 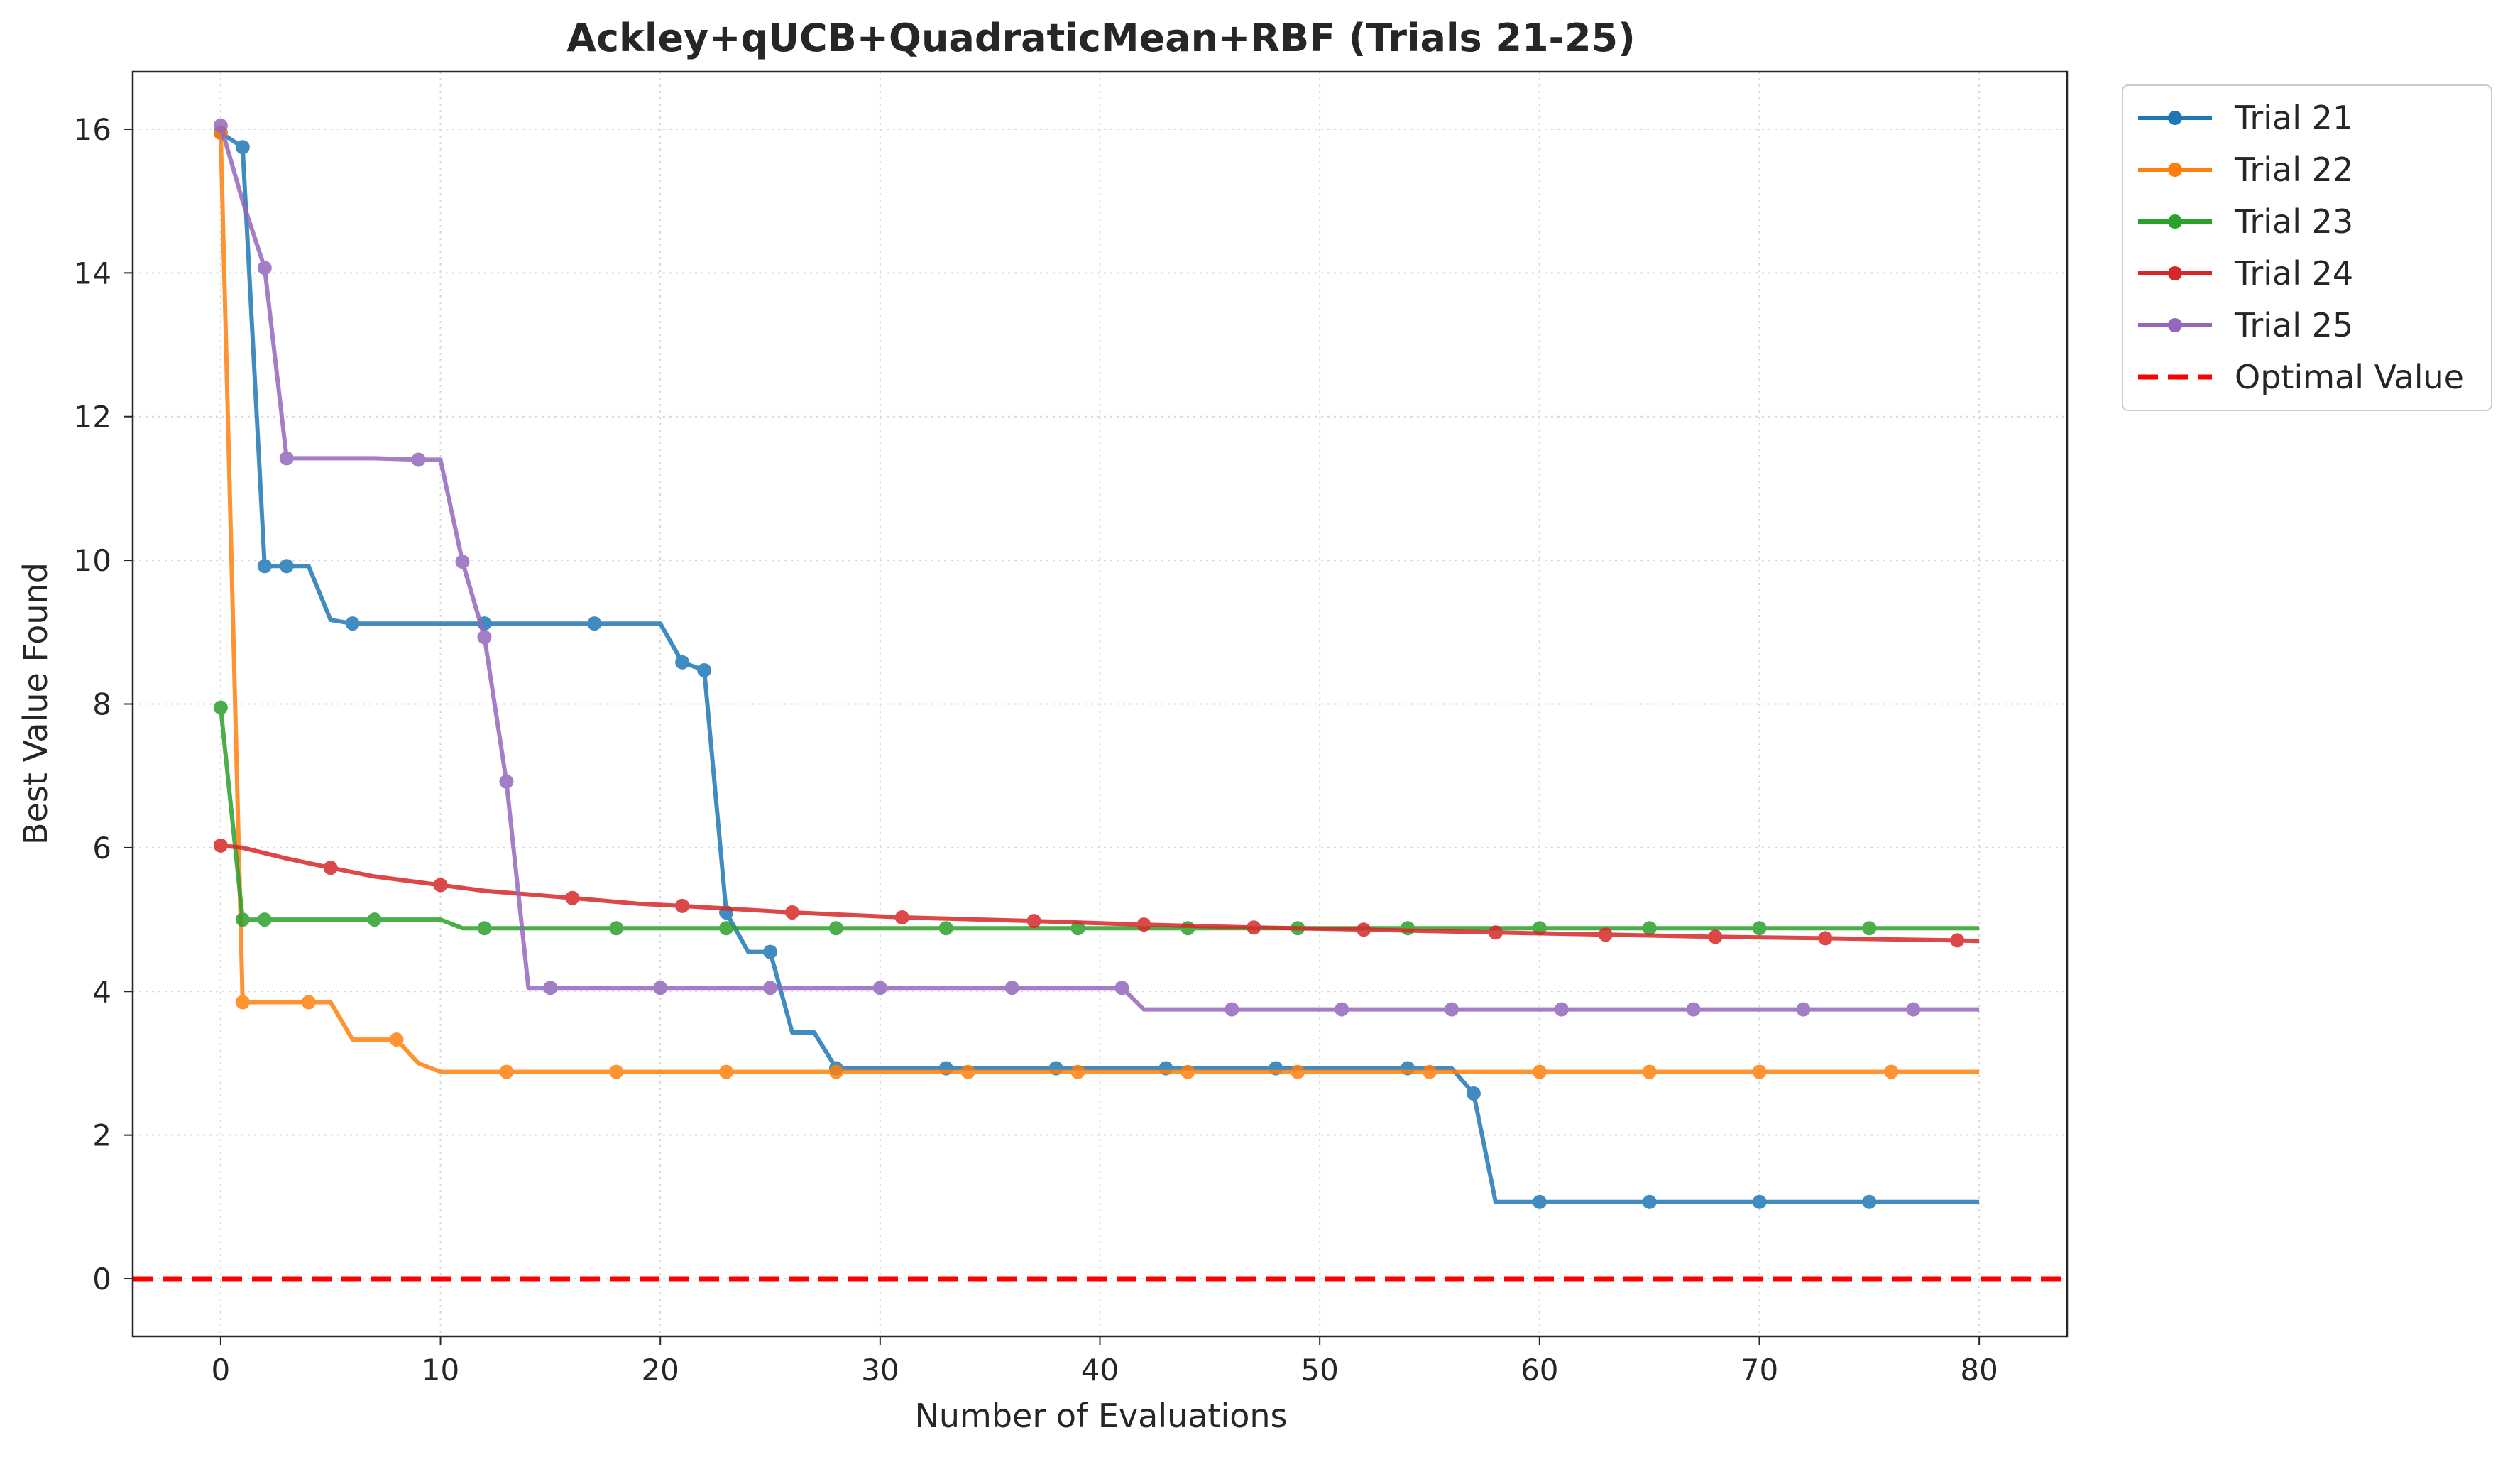 I want to click on legend-item: Trial 23, so click(x=2246, y=222).